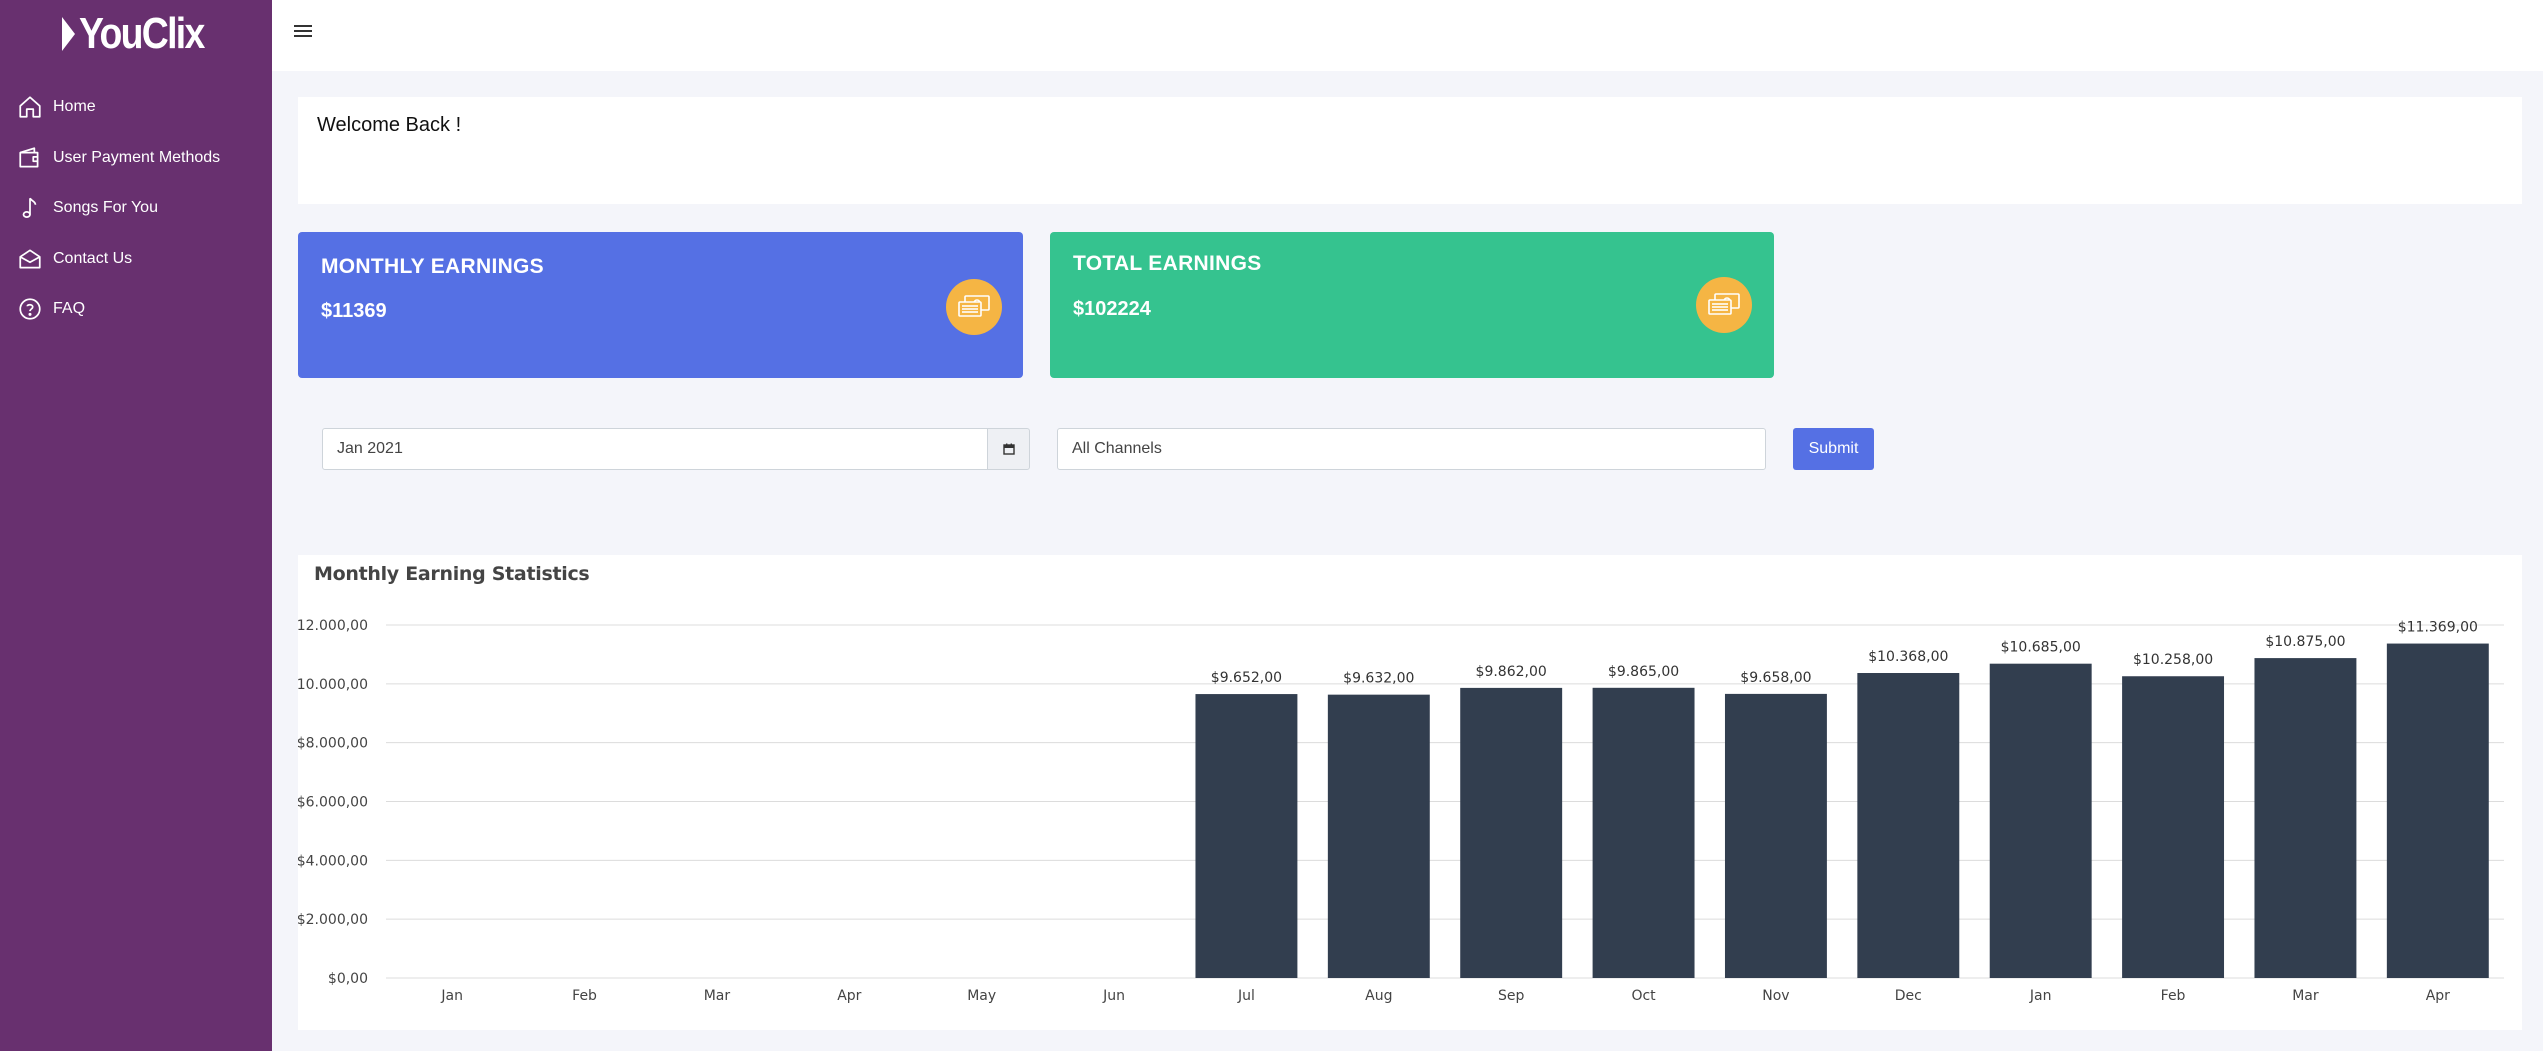 The width and height of the screenshot is (2543, 1051). What do you see at coordinates (333, 920) in the screenshot?
I see `y-tick-label: $2.000,00` at bounding box center [333, 920].